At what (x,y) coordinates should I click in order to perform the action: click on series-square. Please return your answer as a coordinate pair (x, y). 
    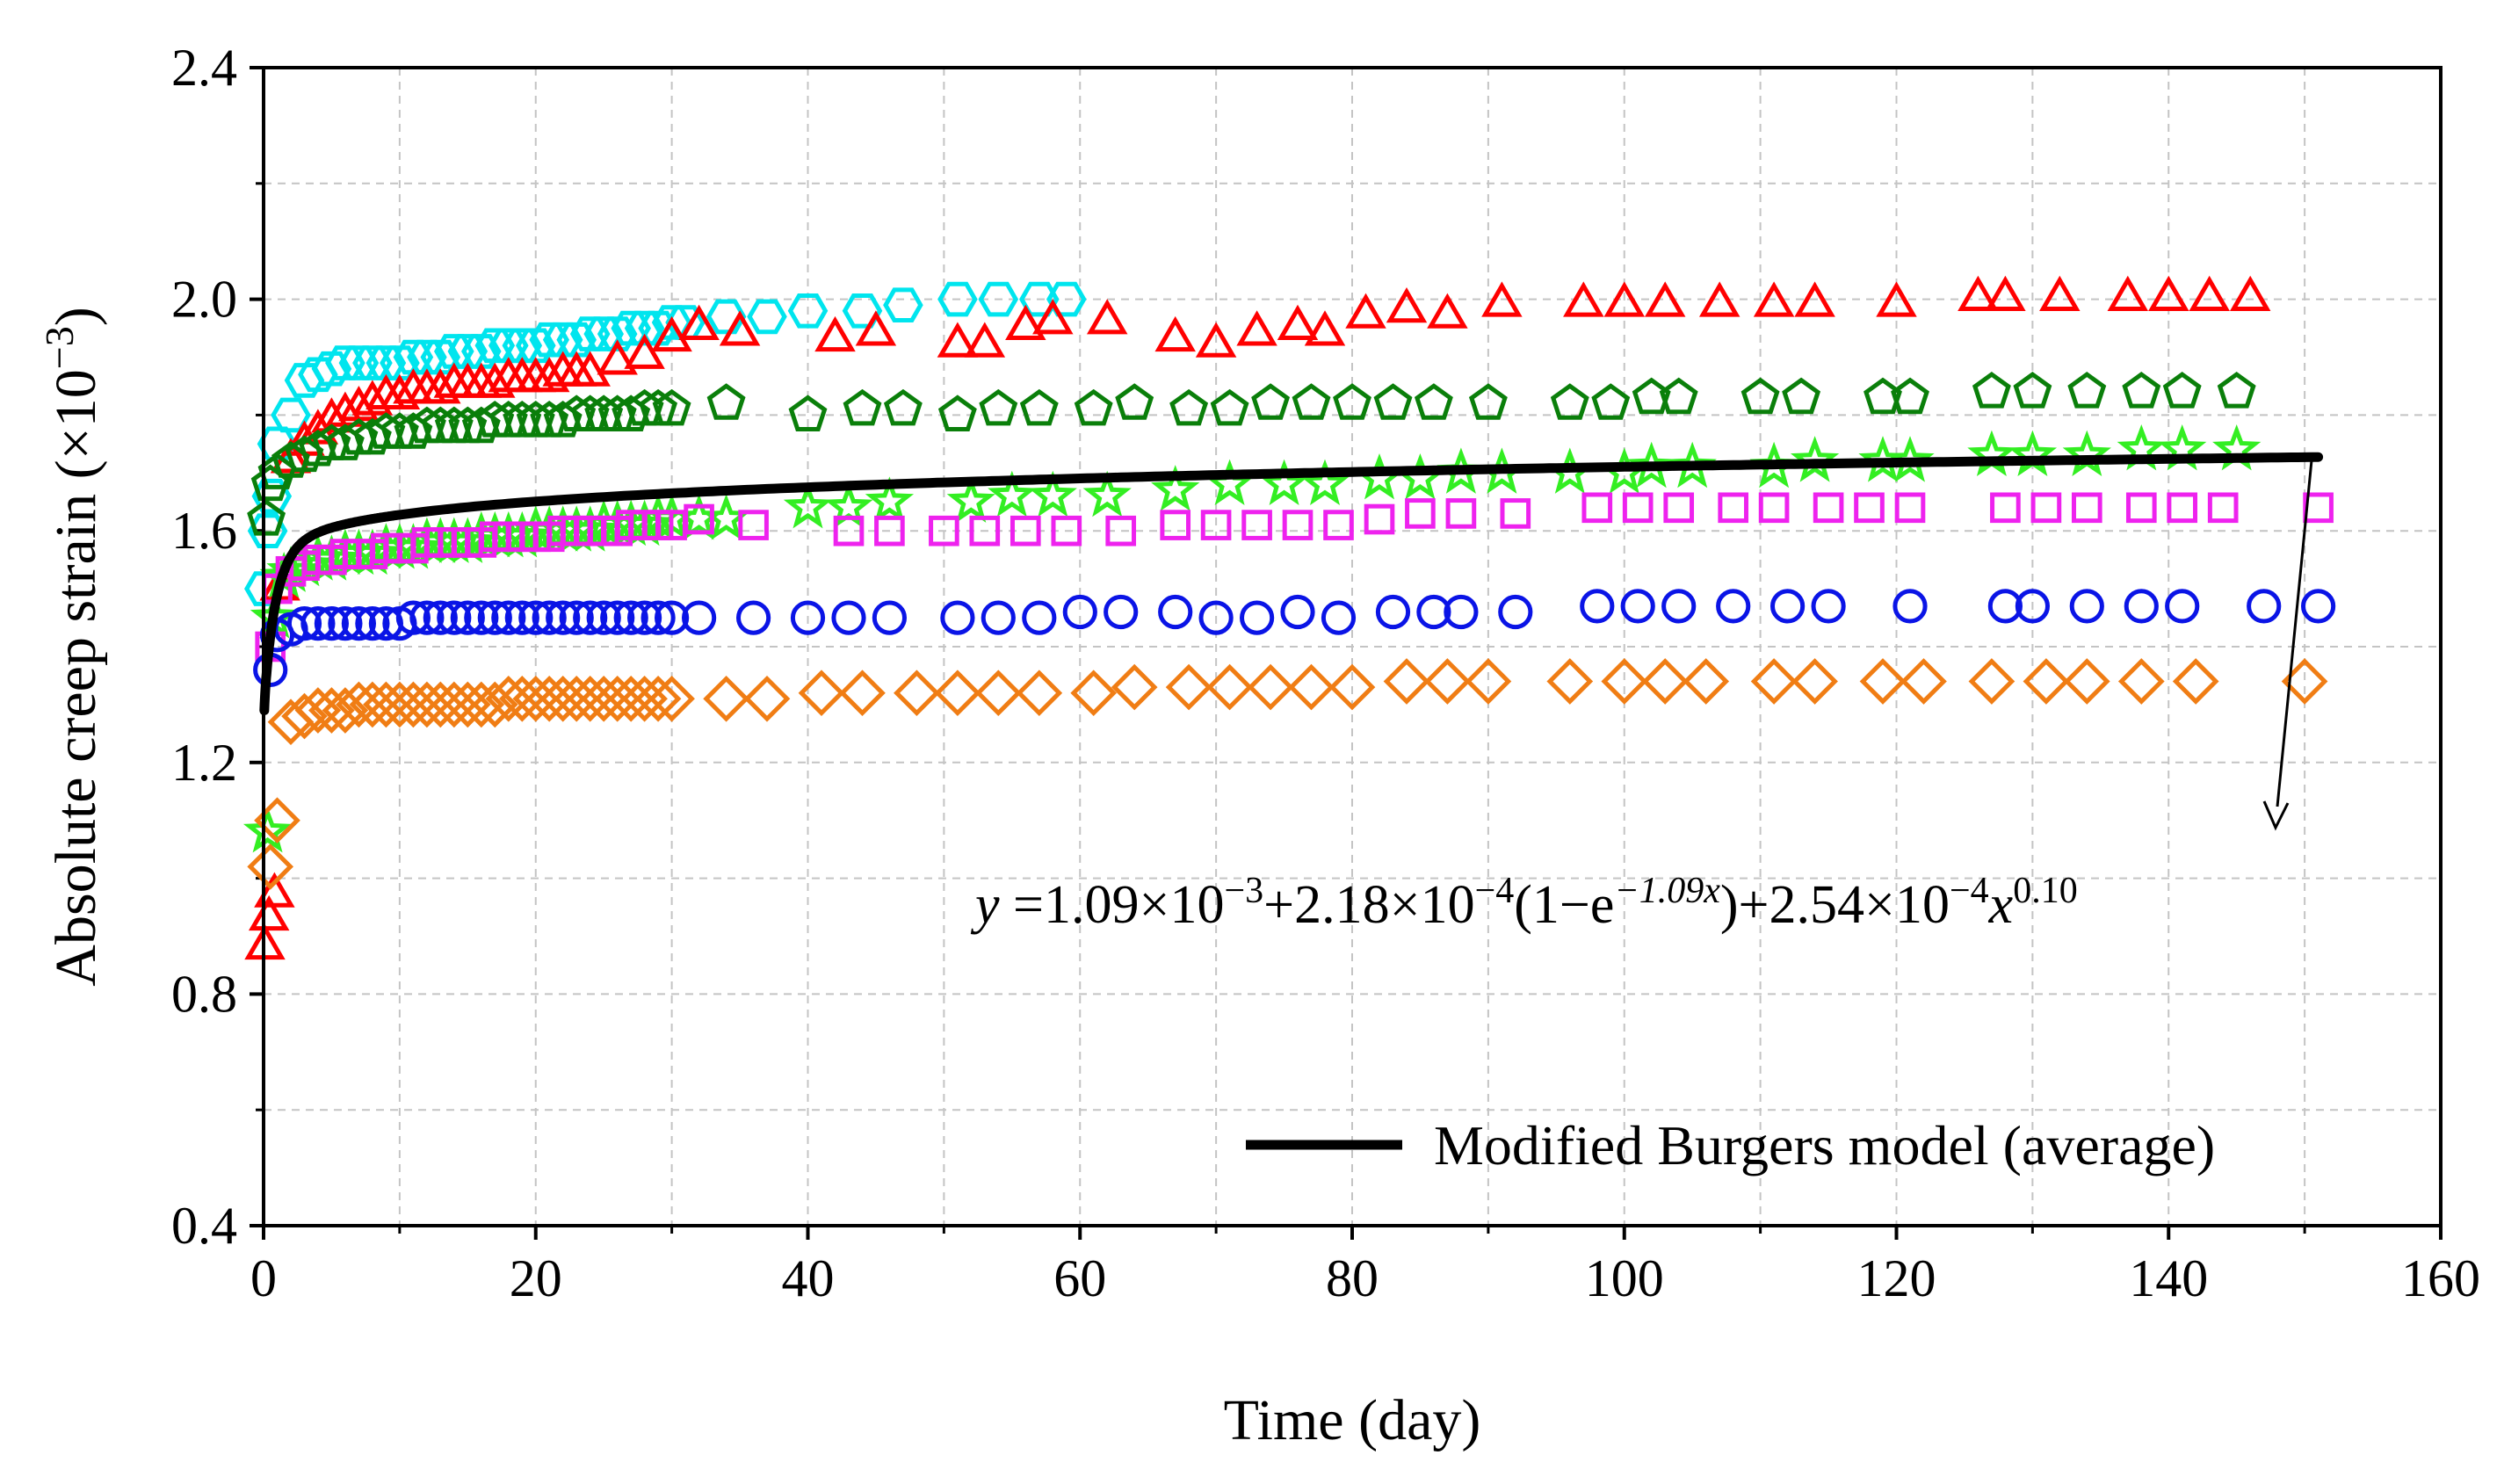
    Looking at the image, I should click on (1294, 577).